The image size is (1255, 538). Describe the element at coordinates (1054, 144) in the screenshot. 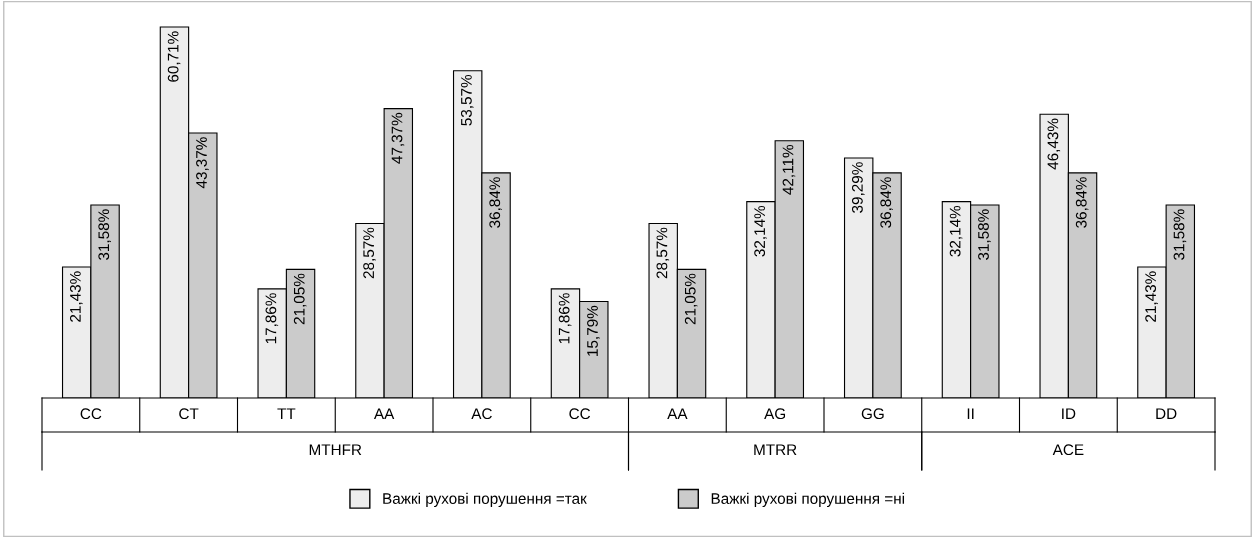

I see `data-label: 46,43%` at that location.